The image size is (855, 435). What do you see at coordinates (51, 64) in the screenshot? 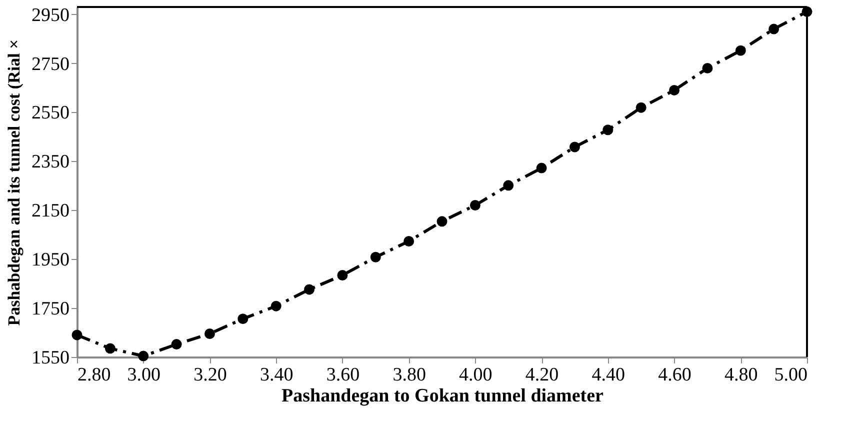
I see `y-tick-label: 2750` at bounding box center [51, 64].